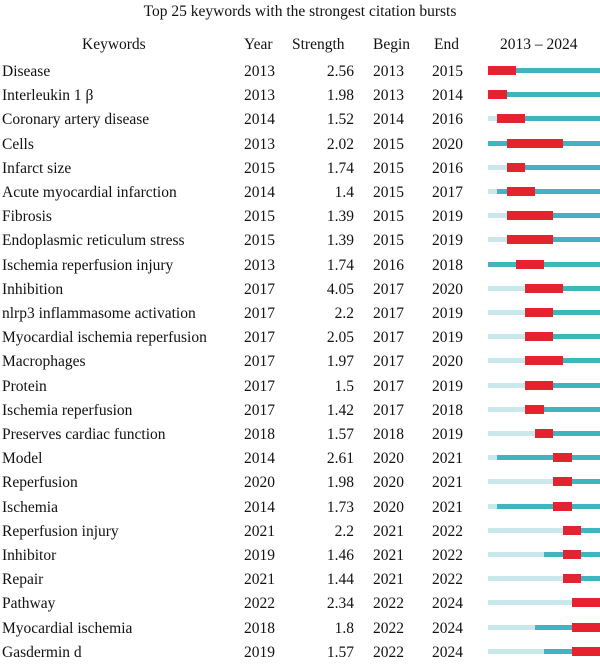  What do you see at coordinates (60, 531) in the screenshot?
I see `keyword-cell: Reperfusion injury` at bounding box center [60, 531].